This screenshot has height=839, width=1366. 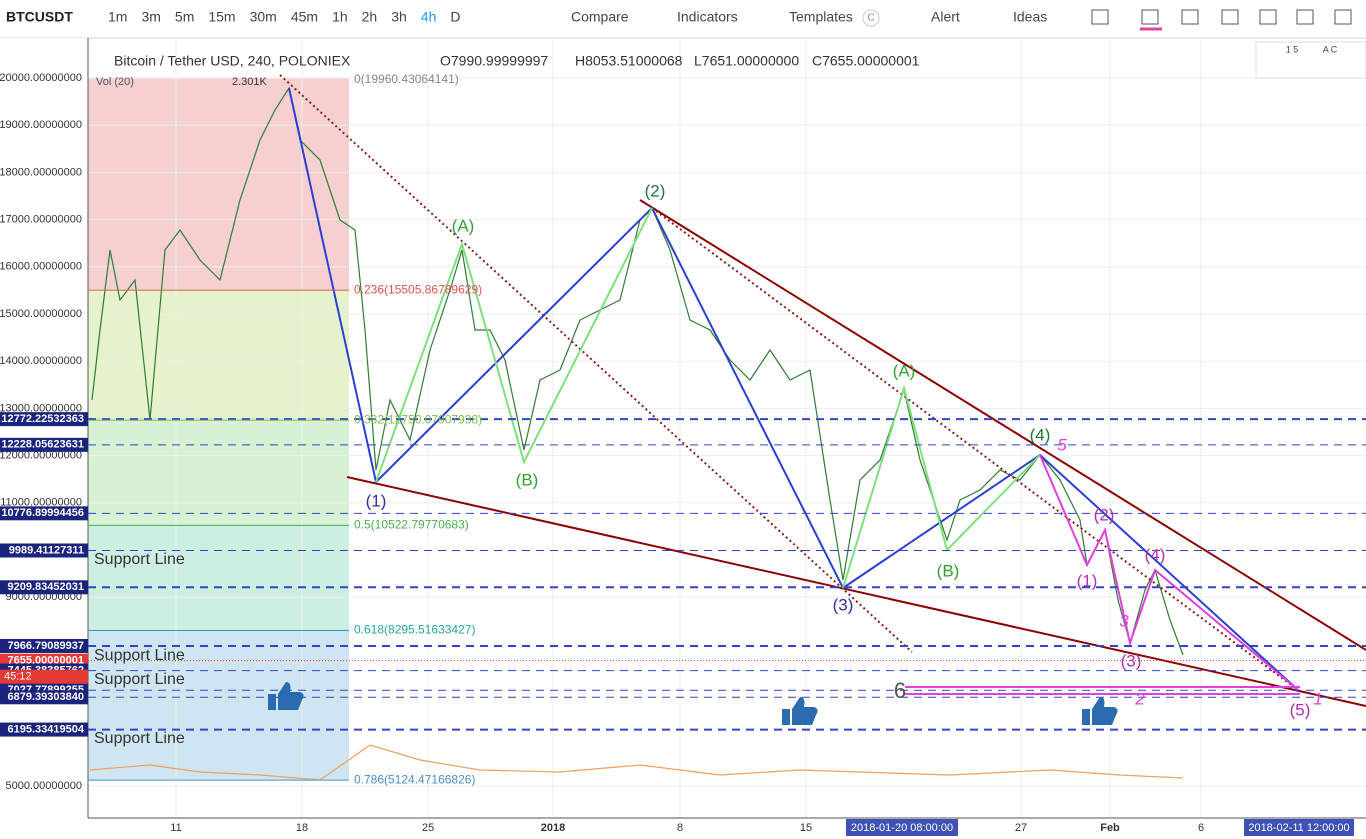 What do you see at coordinates (463, 225) in the screenshot?
I see `wave-label: (A)` at bounding box center [463, 225].